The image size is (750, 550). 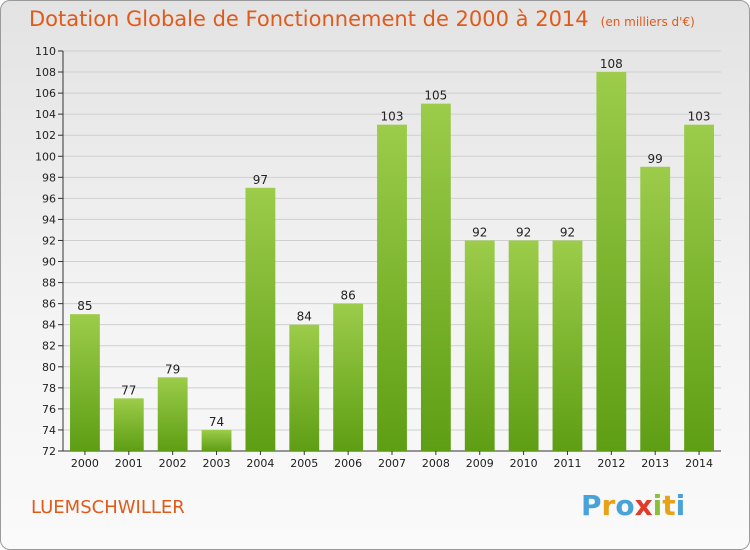 I want to click on y-tick-label: 74, so click(x=49, y=430).